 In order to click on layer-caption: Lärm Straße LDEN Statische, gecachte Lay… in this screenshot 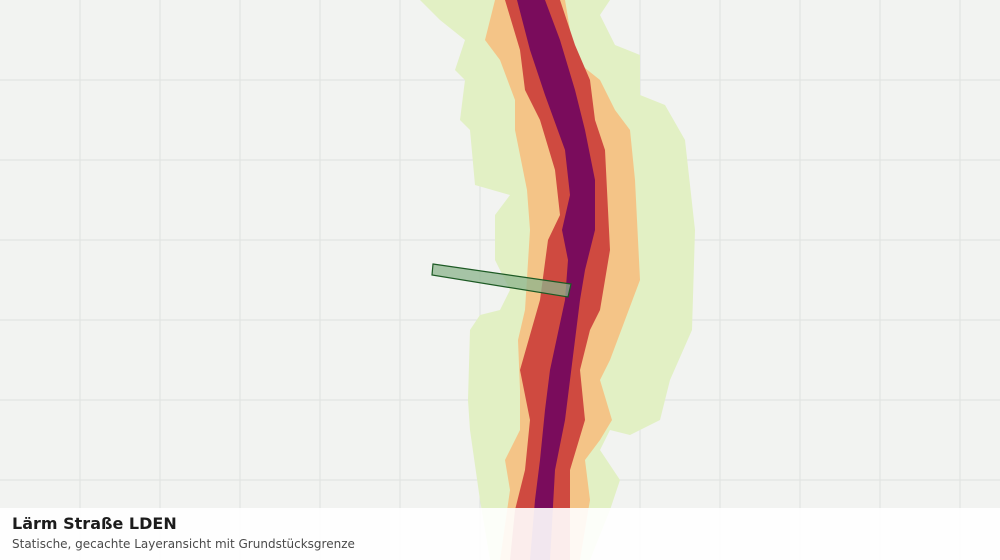, I will do `click(500, 534)`.